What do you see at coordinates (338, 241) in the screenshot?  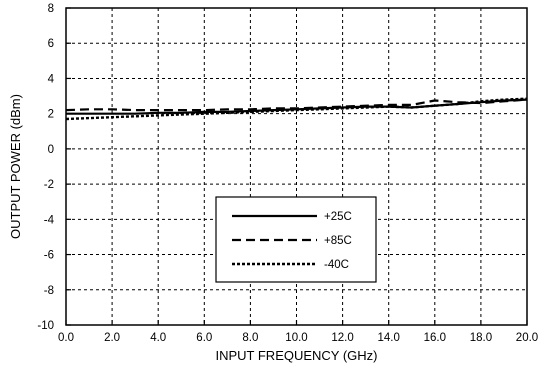 I see `legend-label: +85C` at bounding box center [338, 241].